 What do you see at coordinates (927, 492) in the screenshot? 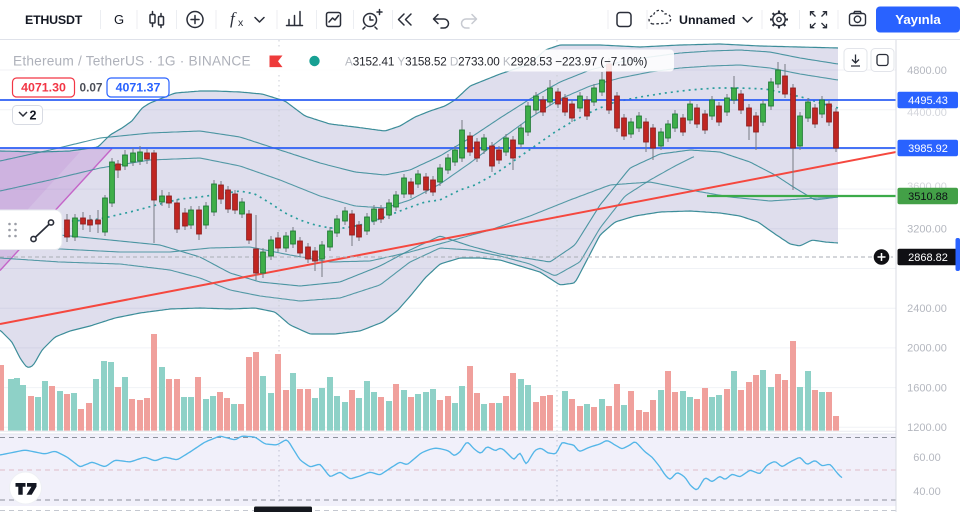
I see `svg-text: 40.00` at bounding box center [927, 492].